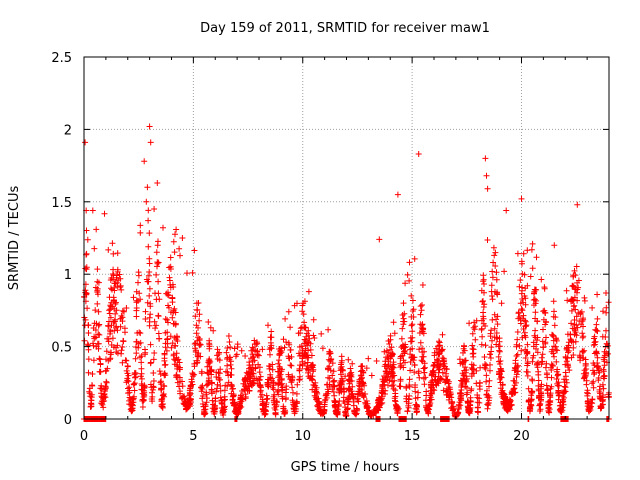  Describe the element at coordinates (84, 436) in the screenshot. I see `x-tick-label: 0` at that location.